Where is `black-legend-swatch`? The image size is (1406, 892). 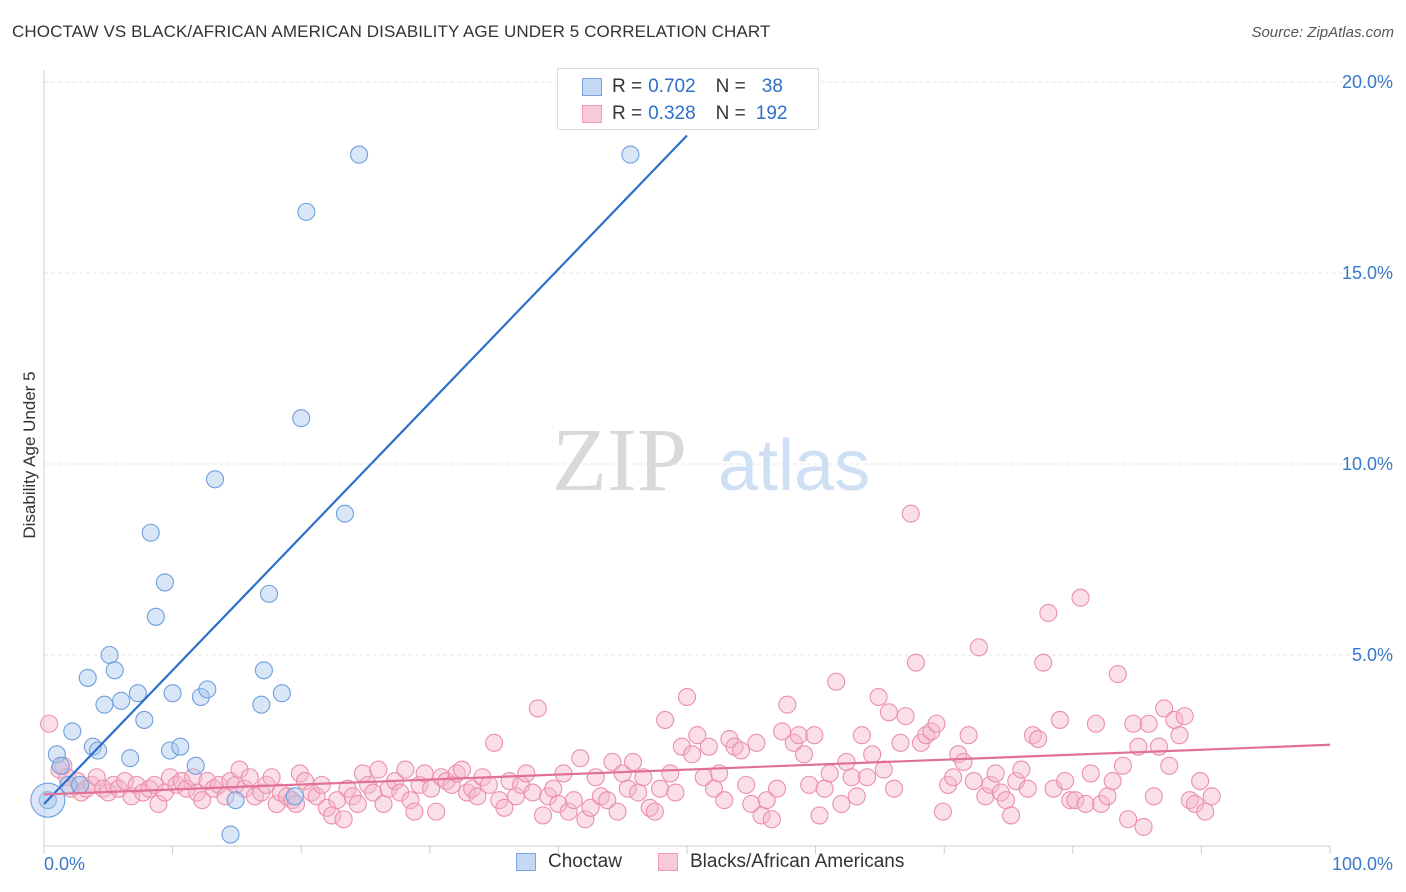 black-legend-swatch is located at coordinates (668, 862).